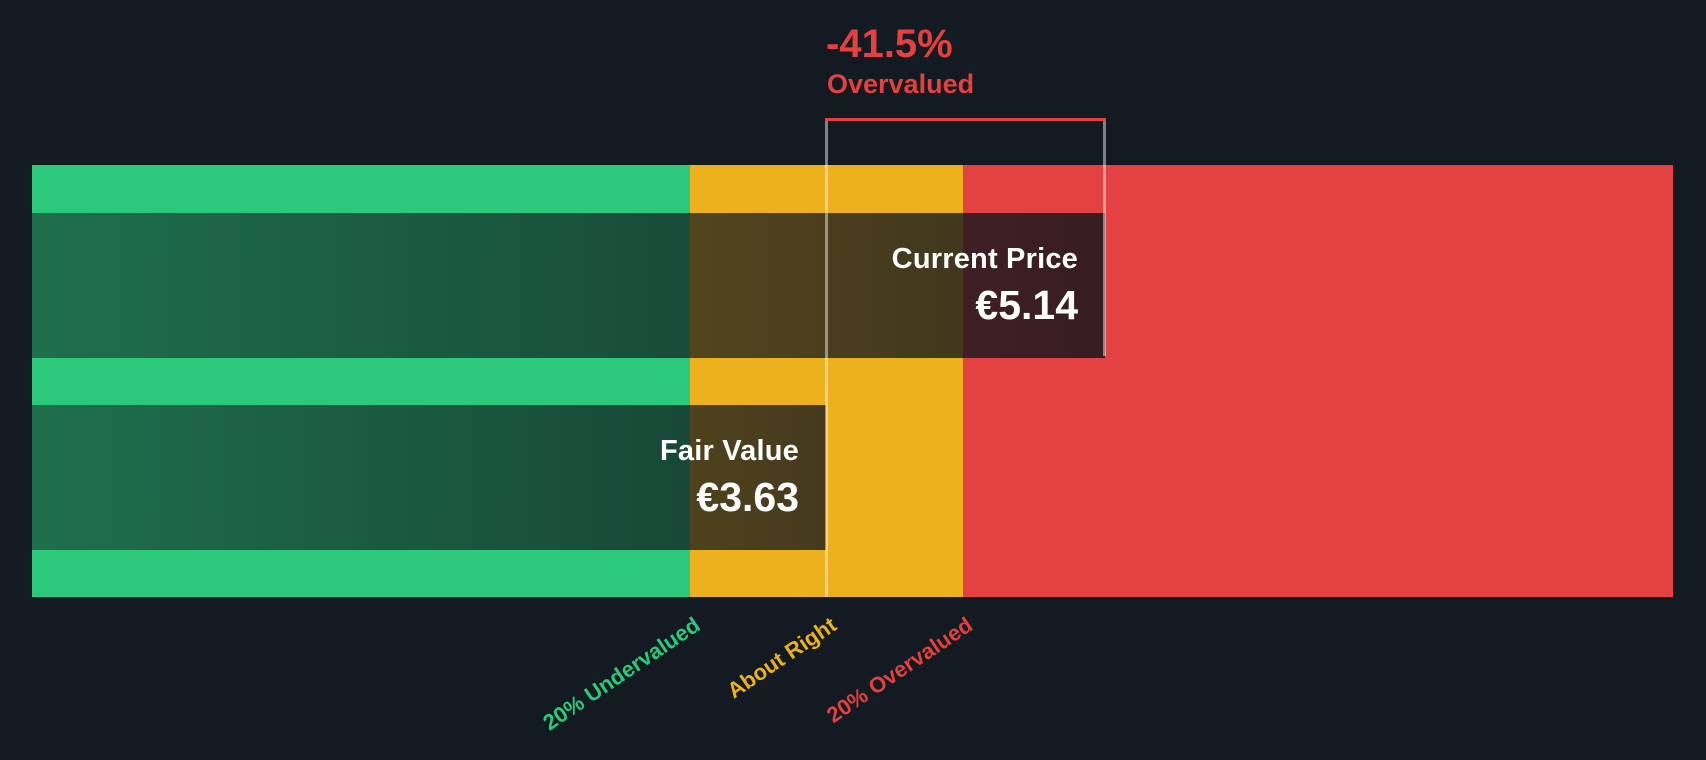 Image resolution: width=1706 pixels, height=760 pixels. What do you see at coordinates (889, 44) in the screenshot?
I see `discount-percent-text: -41.5%` at bounding box center [889, 44].